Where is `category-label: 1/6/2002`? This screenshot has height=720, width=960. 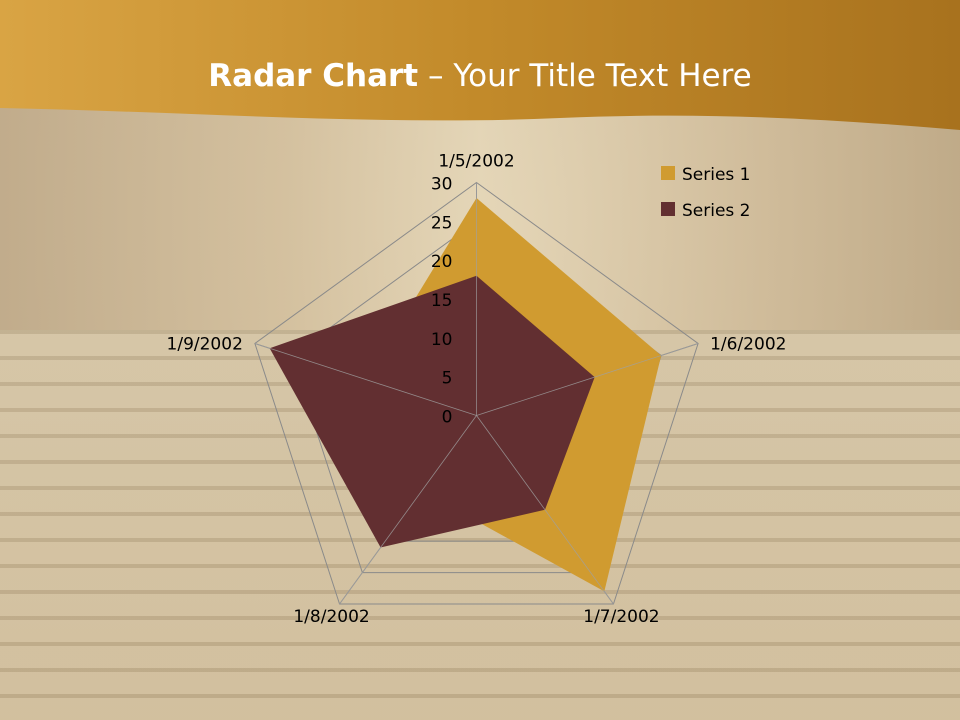 category-label: 1/6/2002 is located at coordinates (748, 344).